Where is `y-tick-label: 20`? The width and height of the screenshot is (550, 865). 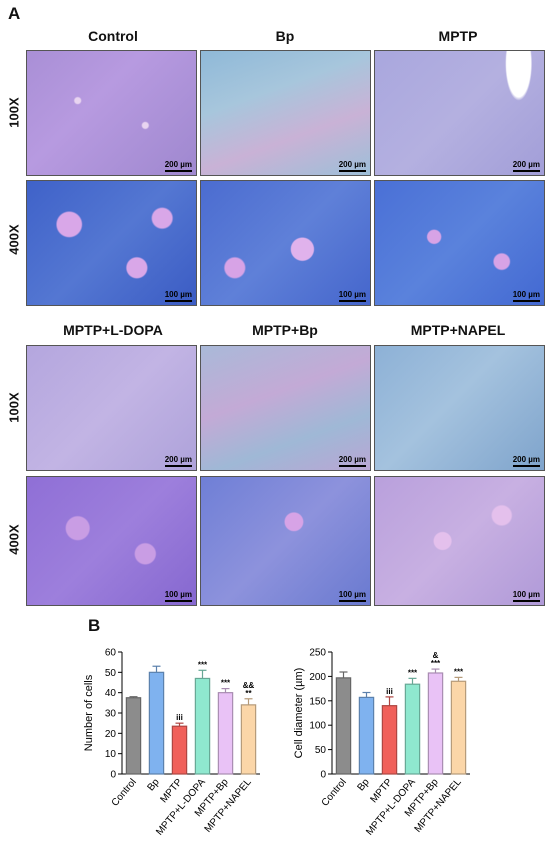 y-tick-label: 20 is located at coordinates (111, 734).